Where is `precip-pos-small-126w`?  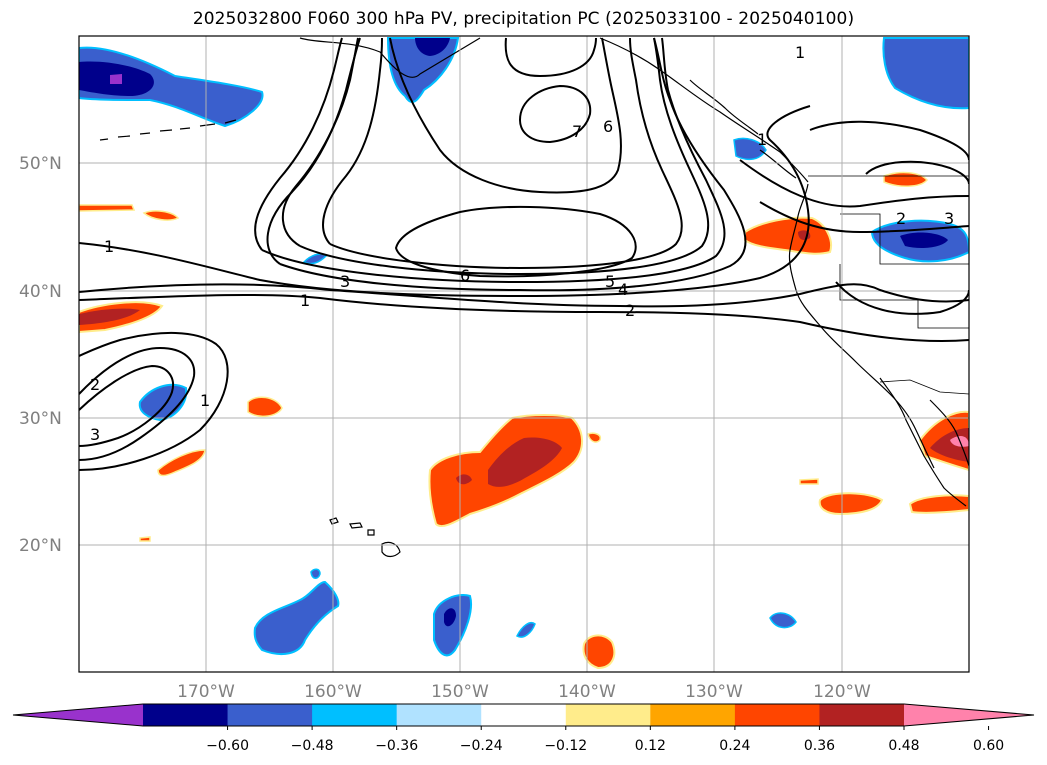
precip-pos-small-126w is located at coordinates (809, 481).